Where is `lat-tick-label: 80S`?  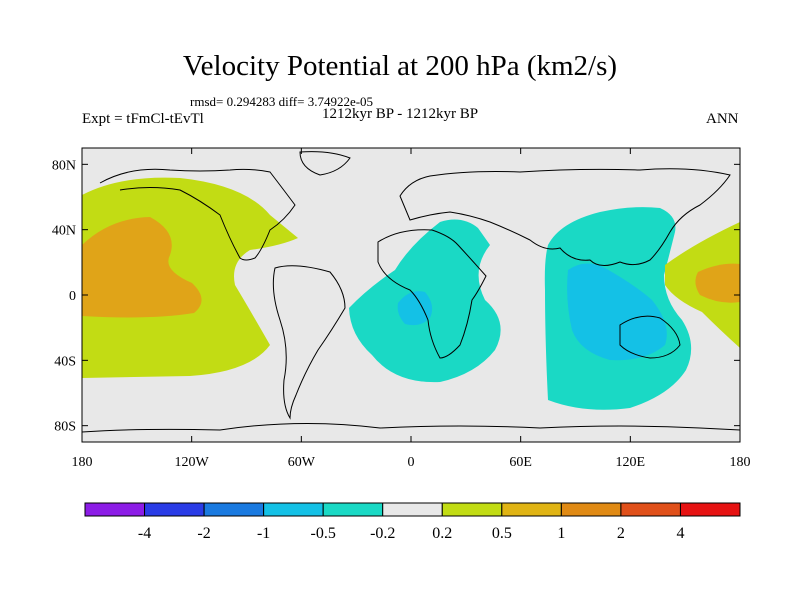
lat-tick-label: 80S is located at coordinates (65, 427).